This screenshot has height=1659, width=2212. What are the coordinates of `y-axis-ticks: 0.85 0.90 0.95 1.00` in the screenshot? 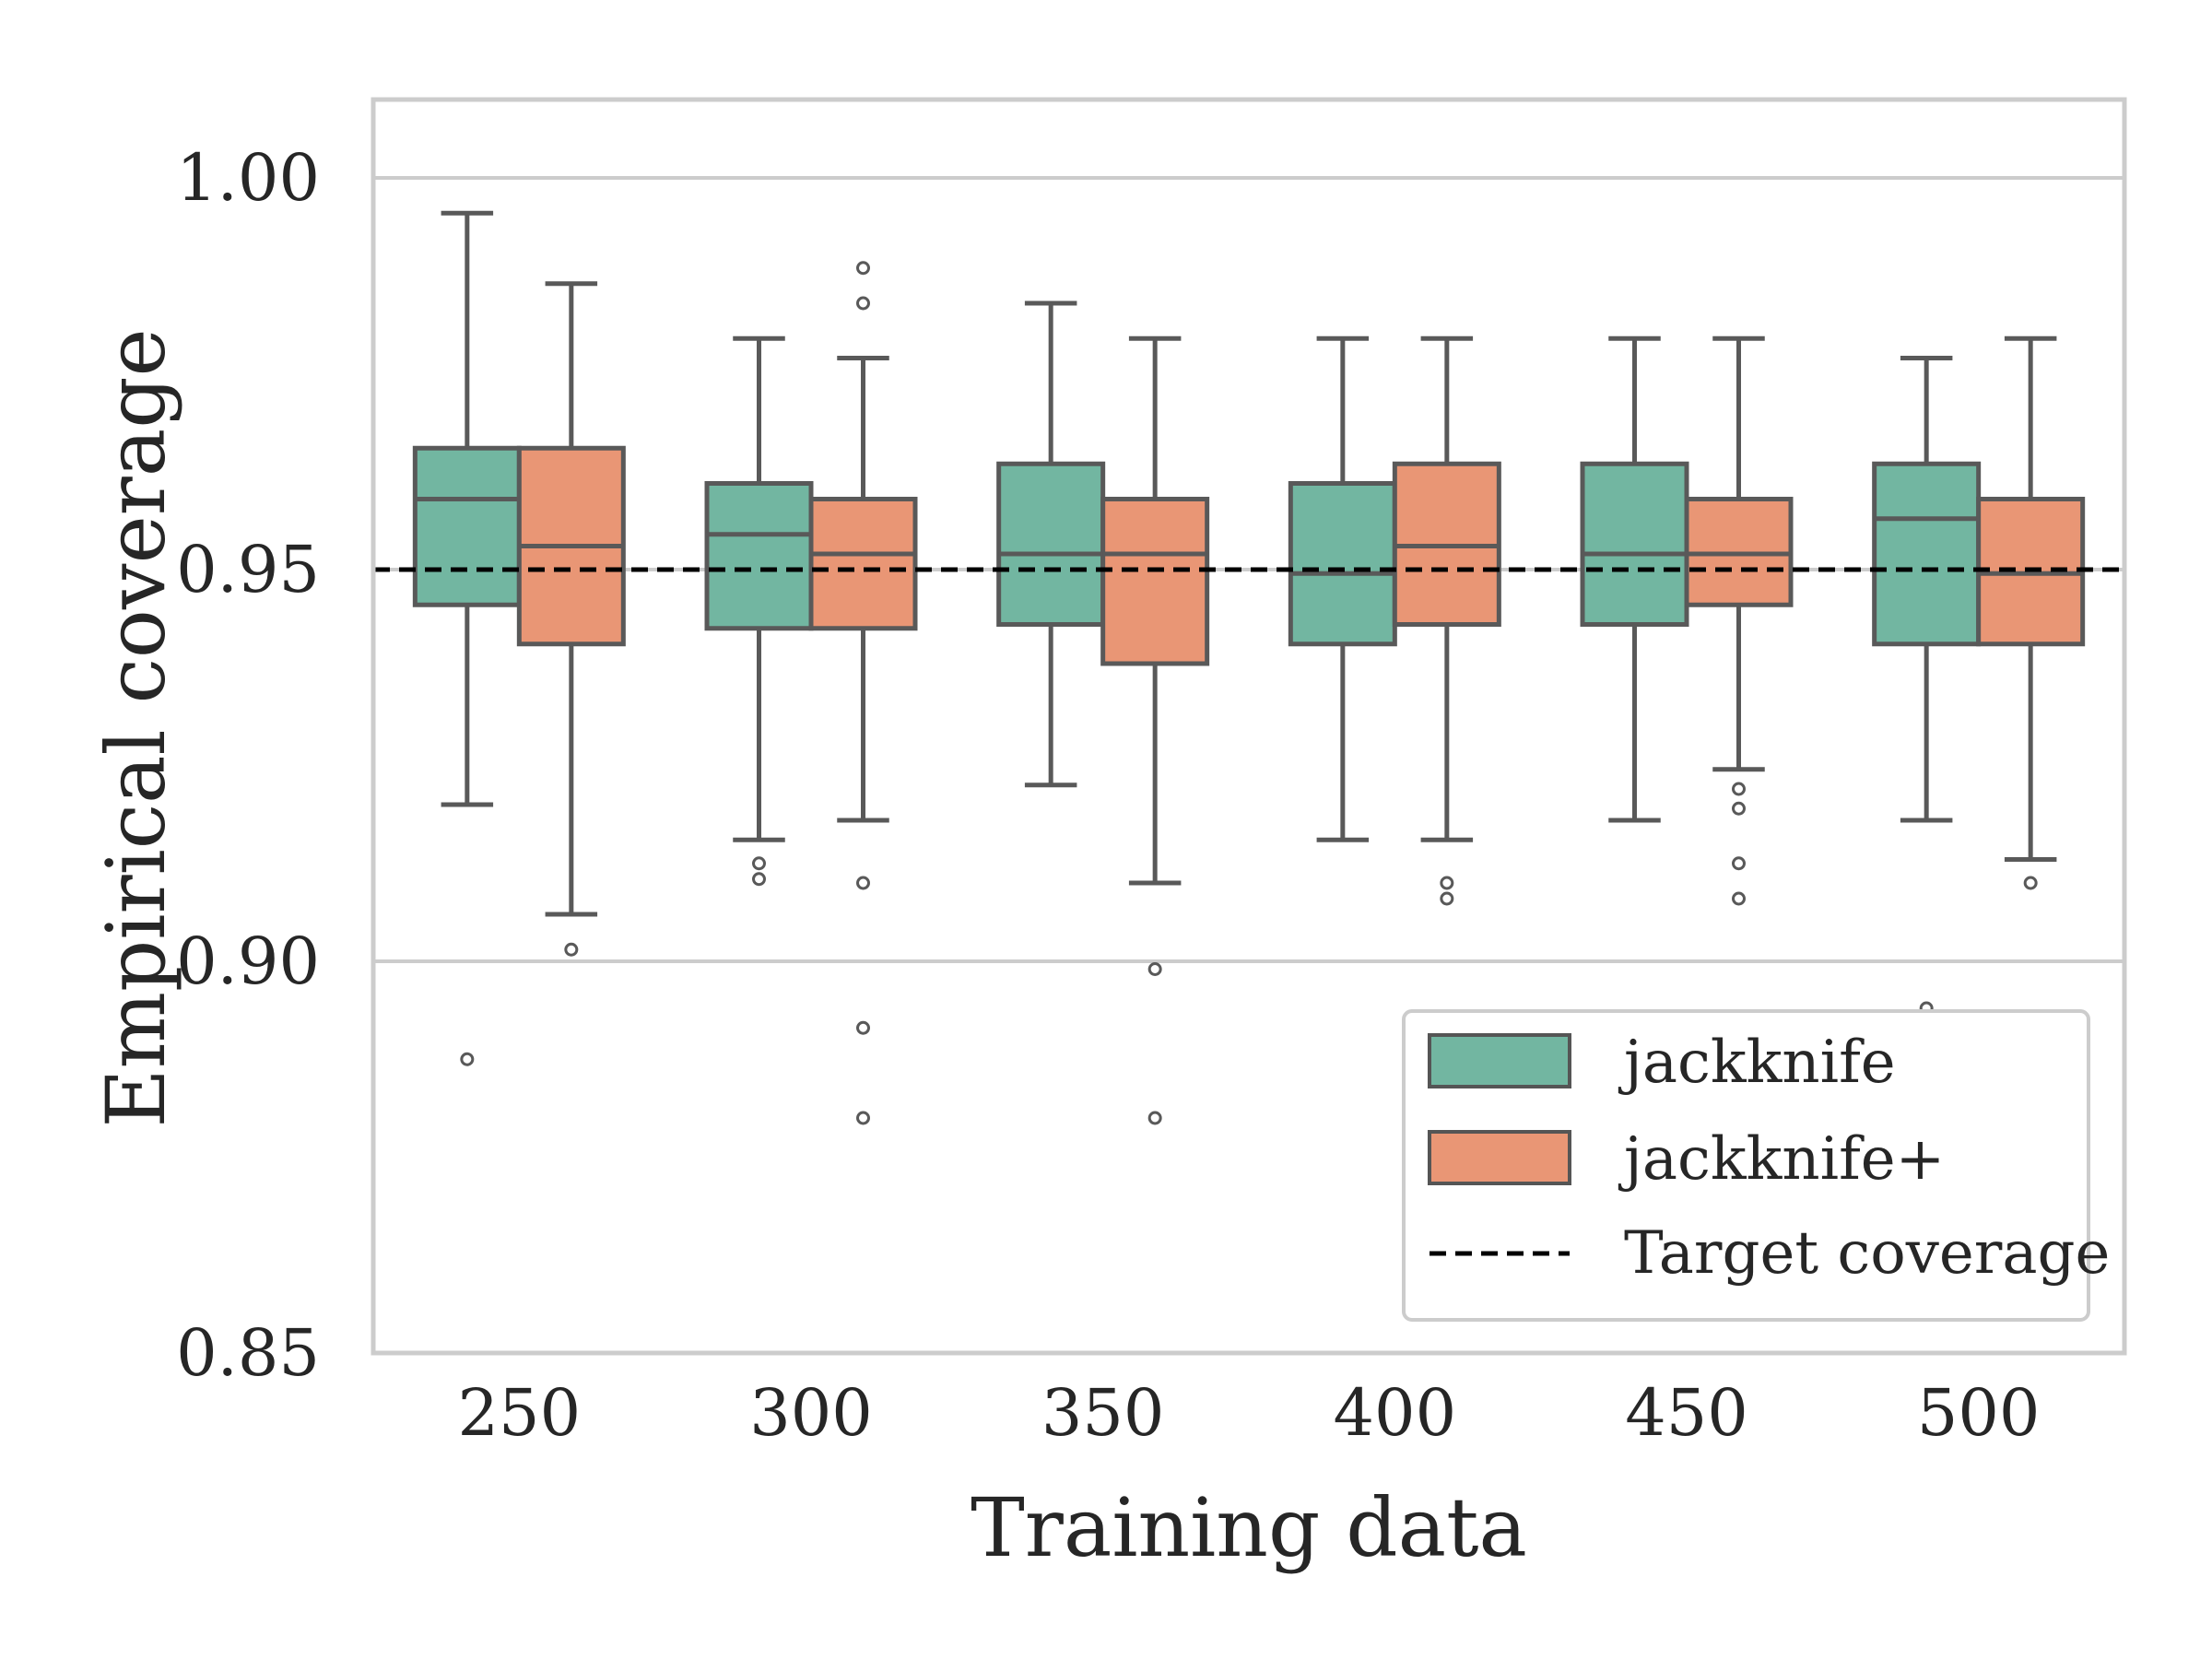 It's located at (248, 765).